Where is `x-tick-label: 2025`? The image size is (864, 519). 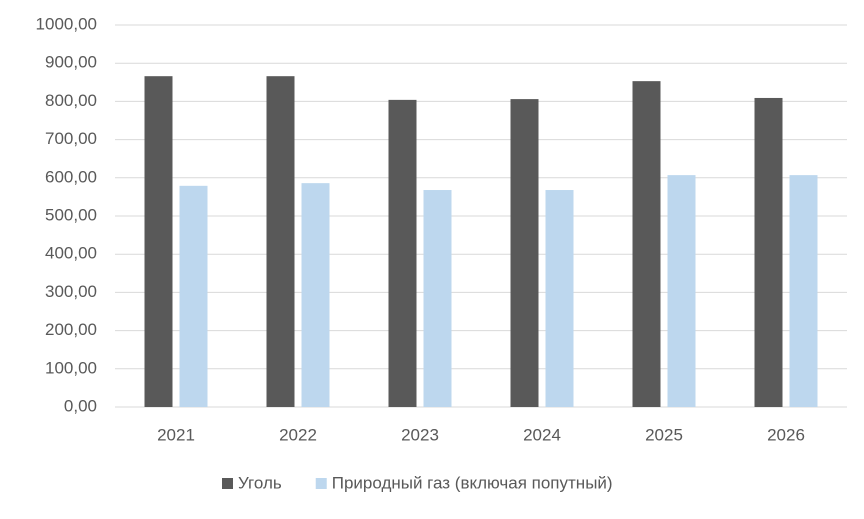 x-tick-label: 2025 is located at coordinates (664, 434).